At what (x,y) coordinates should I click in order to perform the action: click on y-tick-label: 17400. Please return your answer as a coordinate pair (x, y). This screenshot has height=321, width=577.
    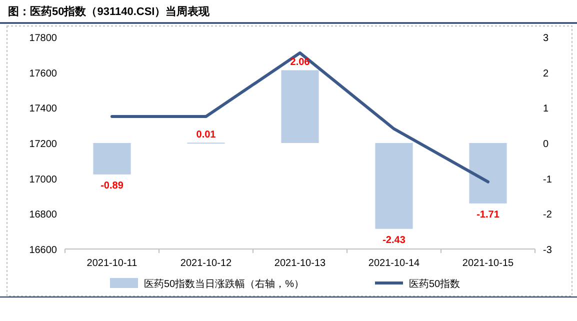
    Looking at the image, I should click on (43, 109).